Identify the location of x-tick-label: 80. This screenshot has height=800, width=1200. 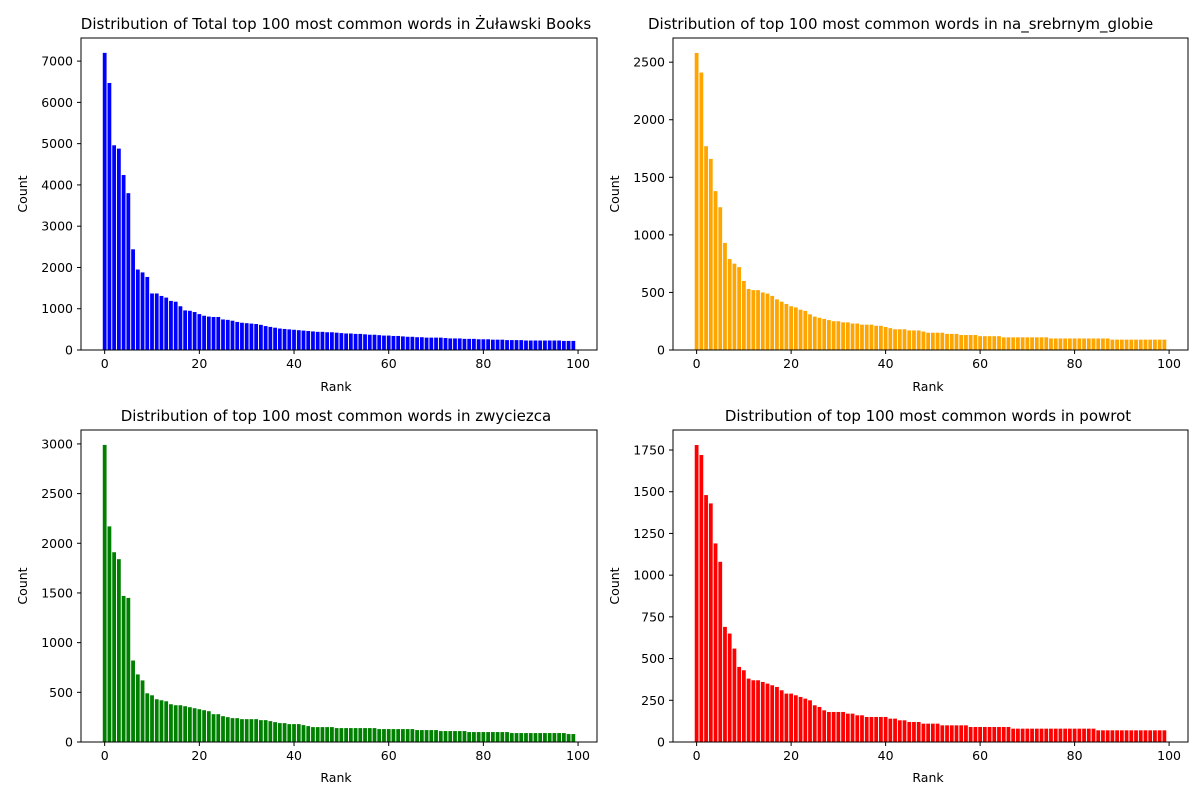
(483, 755).